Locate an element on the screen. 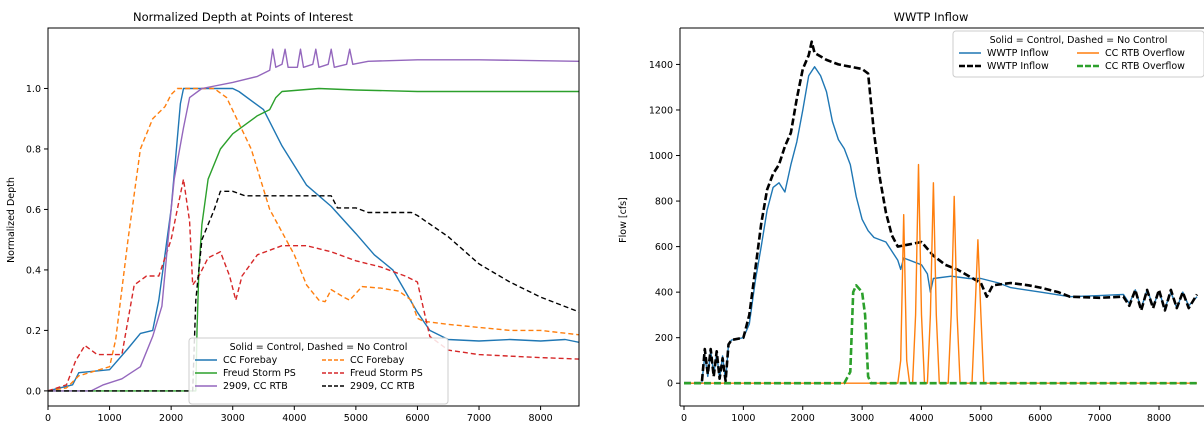 Image resolution: width=1204 pixels, height=430 pixels. y-tick-label: 0 is located at coordinates (670, 384).